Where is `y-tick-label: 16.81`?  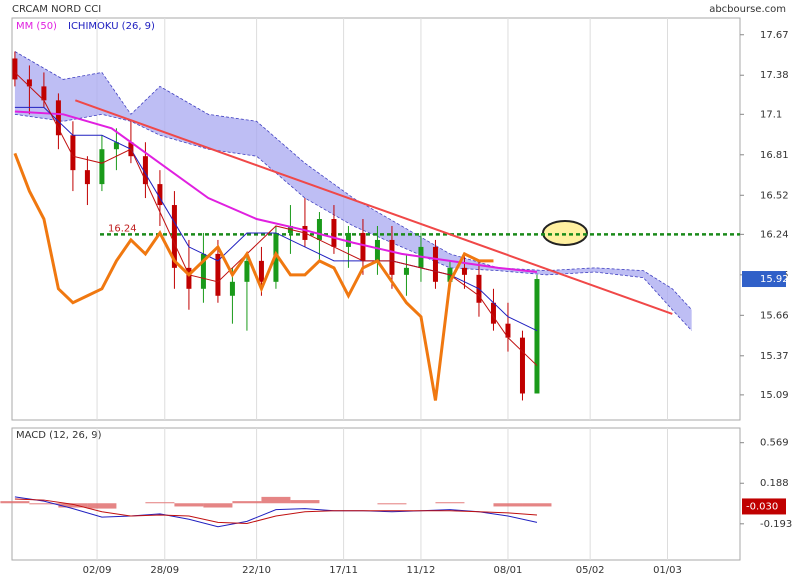 y-tick-label: 16.81 is located at coordinates (774, 155).